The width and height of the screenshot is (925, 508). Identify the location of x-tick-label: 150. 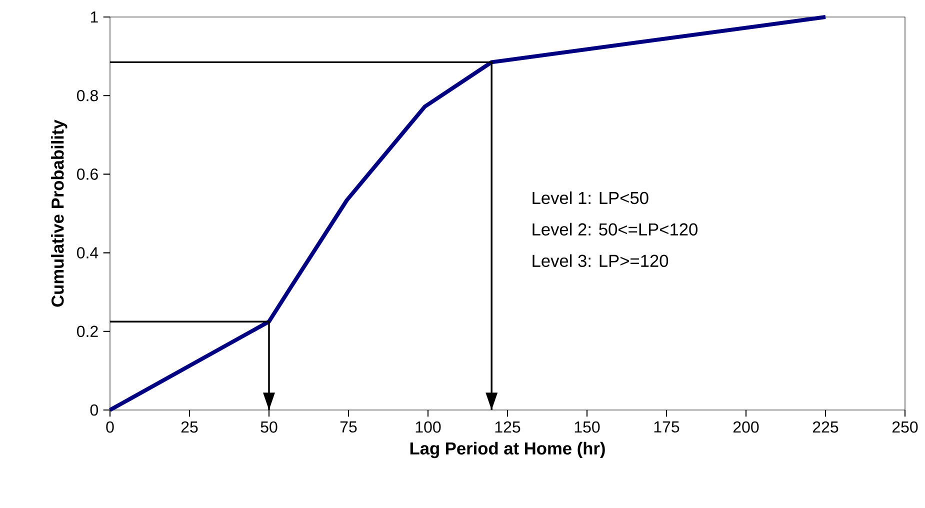
(587, 427).